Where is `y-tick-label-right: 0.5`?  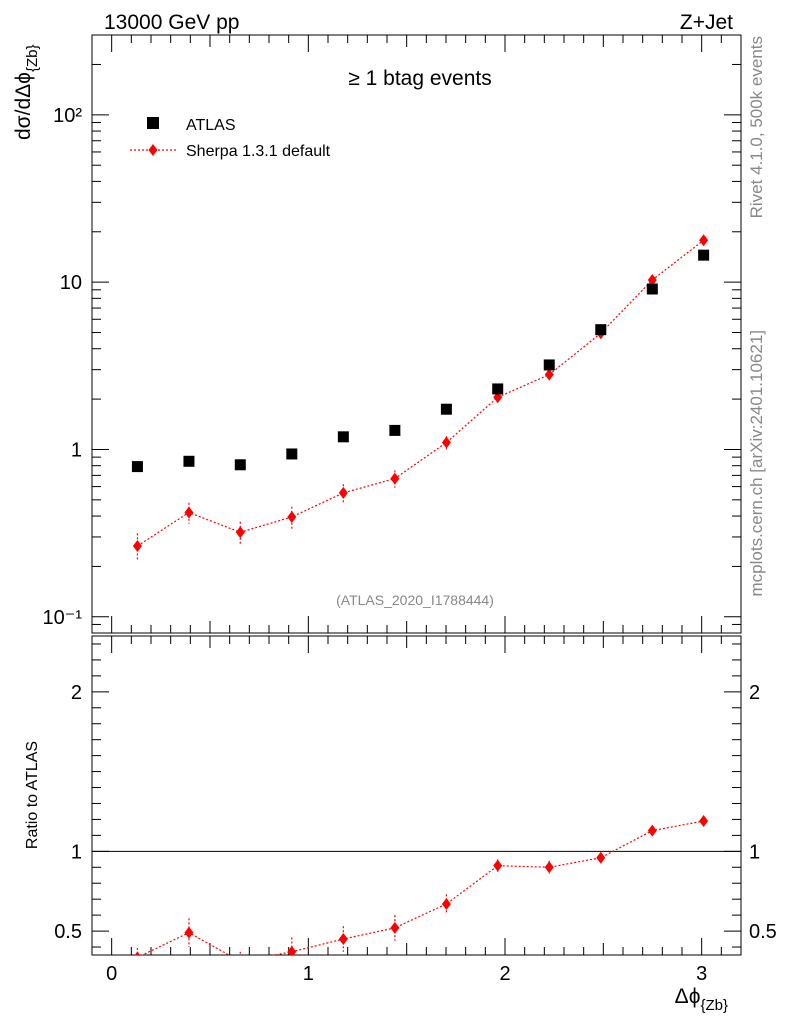 y-tick-label-right: 0.5 is located at coordinates (763, 932).